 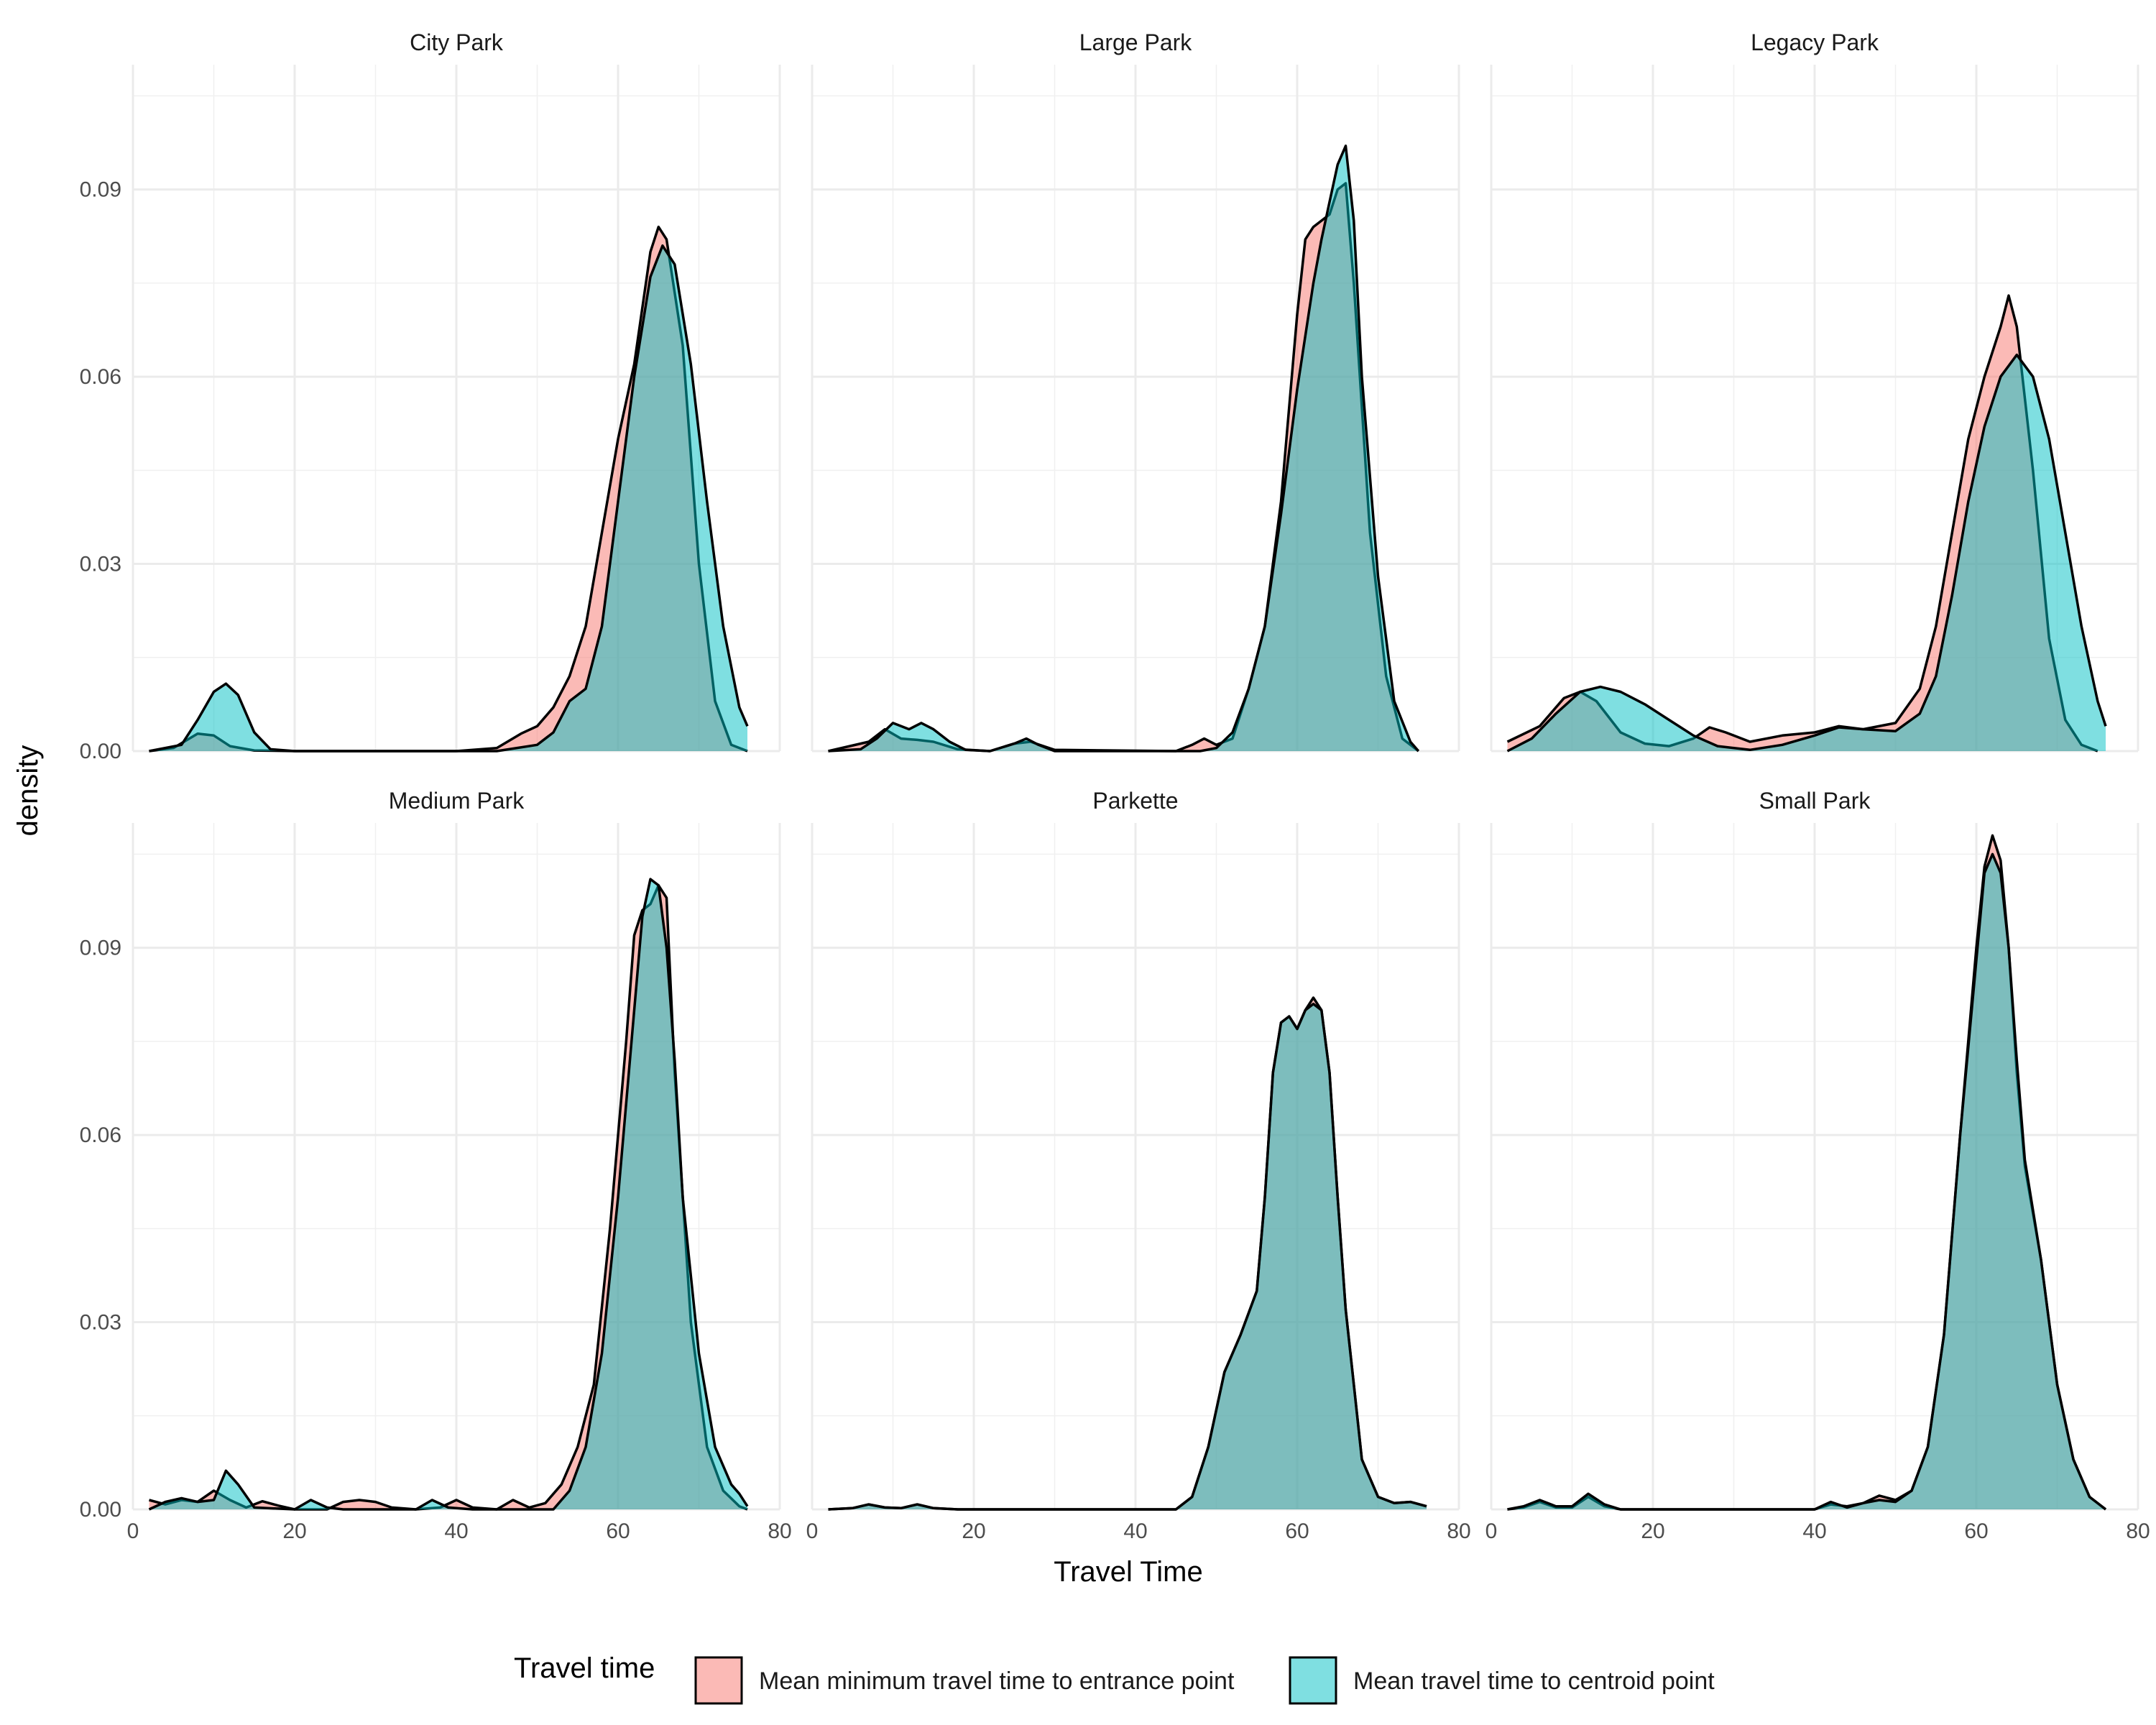 What do you see at coordinates (1135, 801) in the screenshot?
I see `facet-title: Parkette` at bounding box center [1135, 801].